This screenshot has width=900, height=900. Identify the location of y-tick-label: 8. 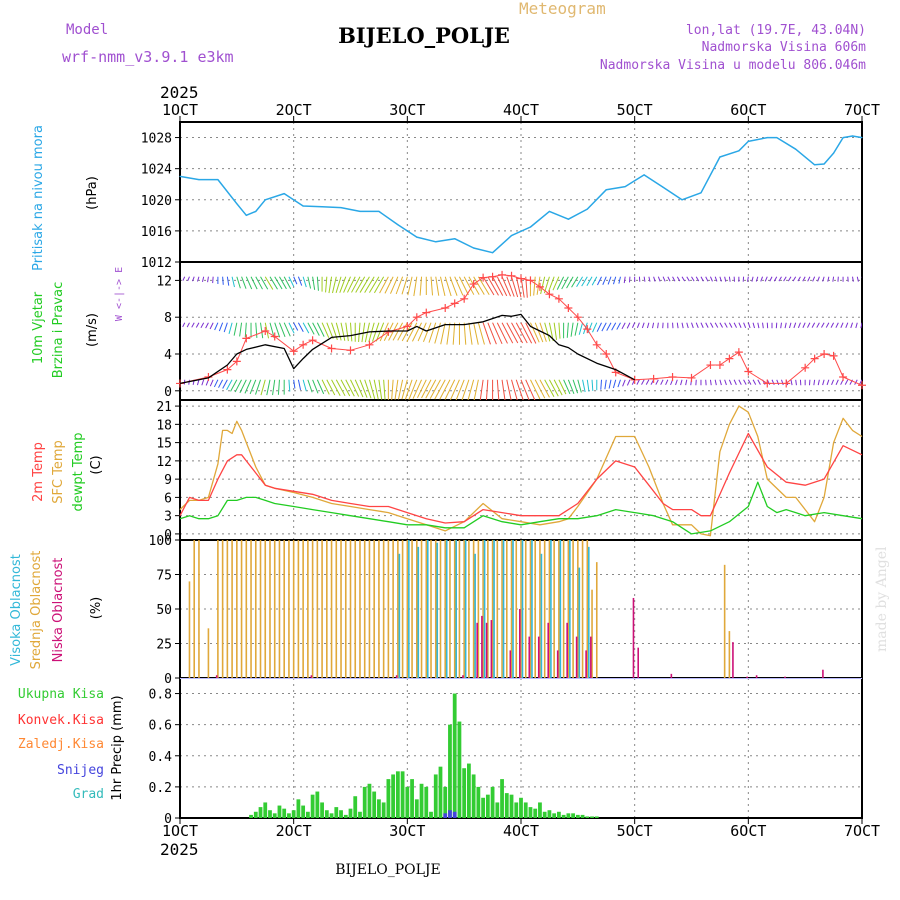
(168, 318).